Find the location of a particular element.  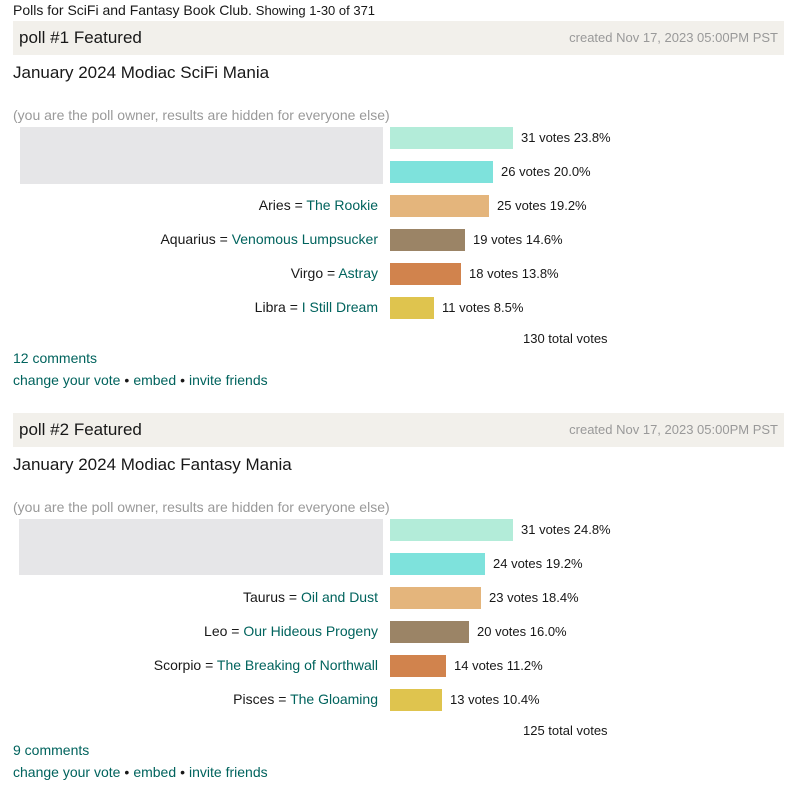

vote-count: 24 votes 19.2% is located at coordinates (538, 563).